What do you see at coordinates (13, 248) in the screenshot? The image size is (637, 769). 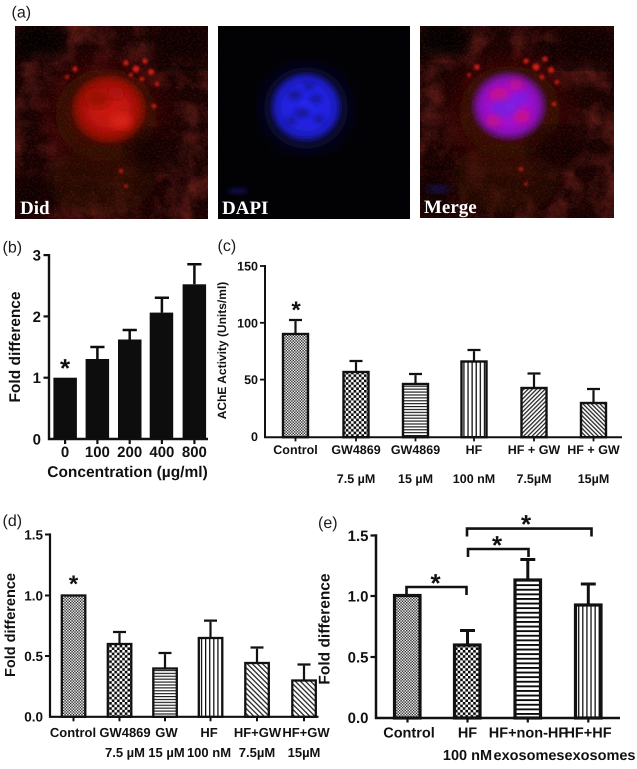 I see `svg-text: (b)` at bounding box center [13, 248].